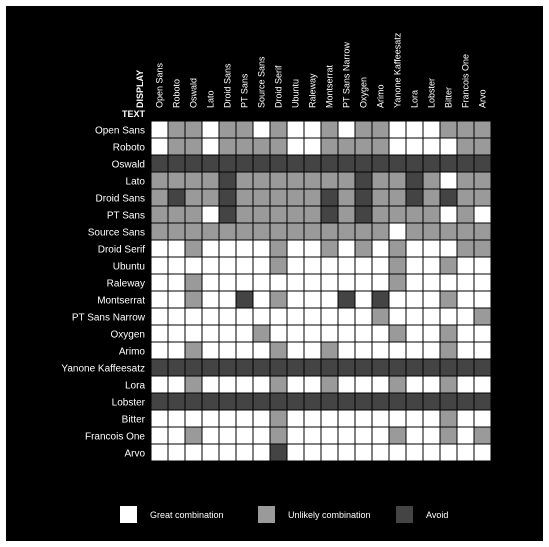 The image size is (549, 547). I want to click on row-label: Arimo, so click(132, 352).